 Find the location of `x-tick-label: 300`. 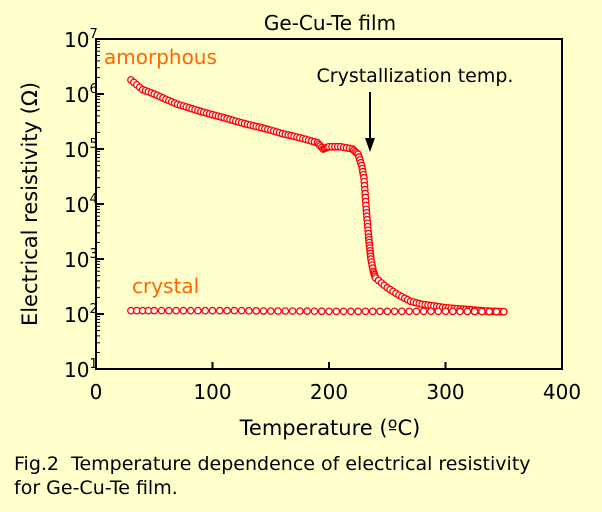

x-tick-label: 300 is located at coordinates (445, 392).